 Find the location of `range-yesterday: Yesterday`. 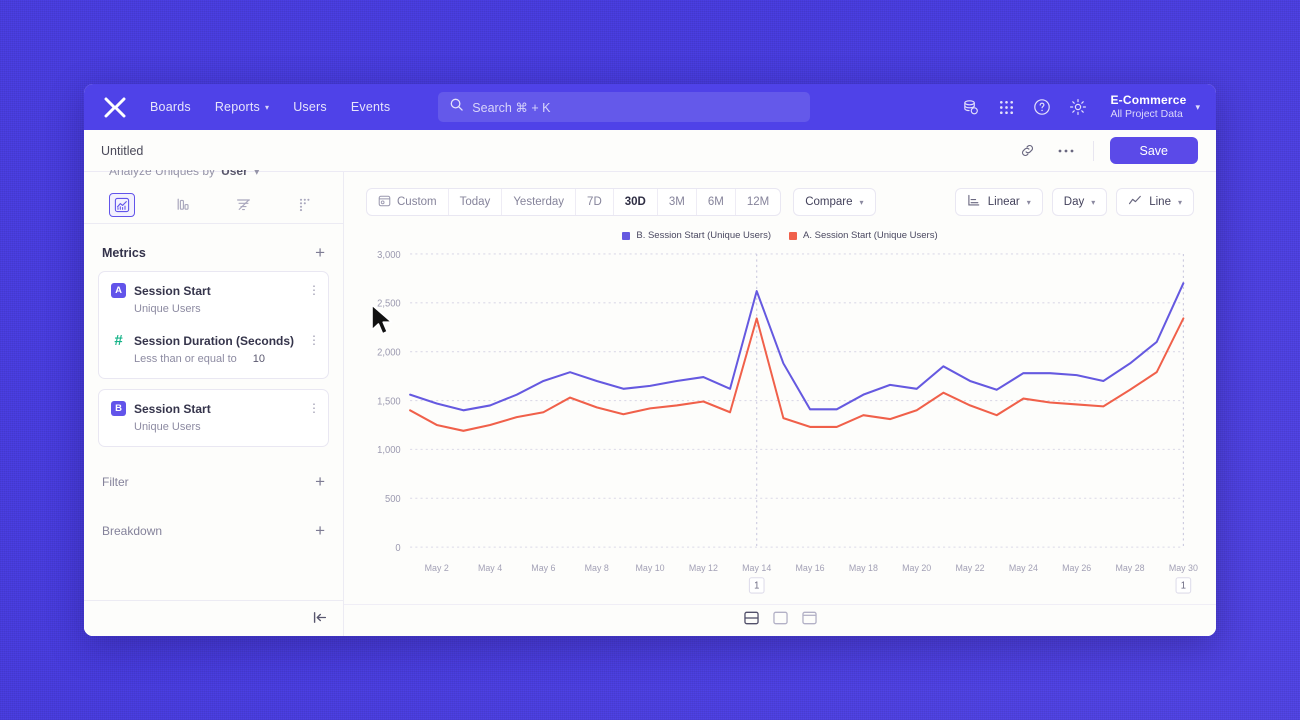

range-yesterday: Yesterday is located at coordinates (539, 202).